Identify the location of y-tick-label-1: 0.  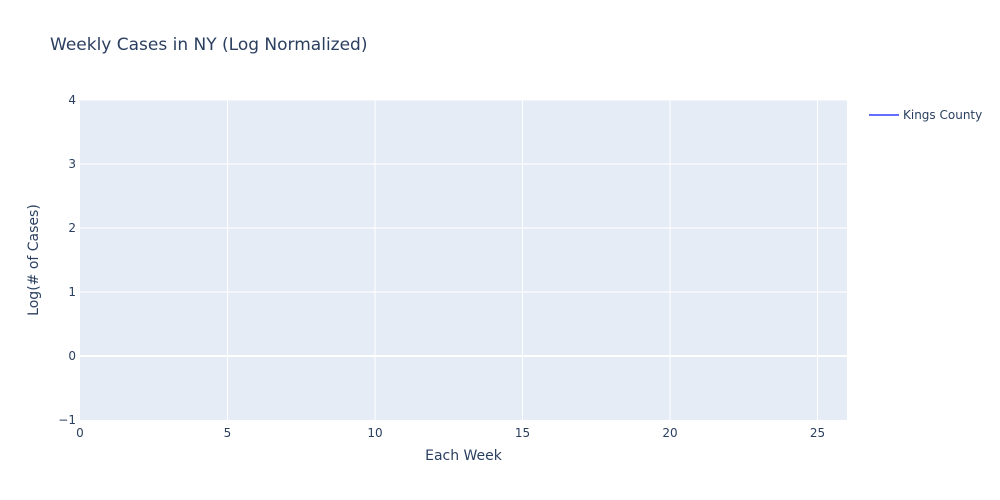
(72, 356).